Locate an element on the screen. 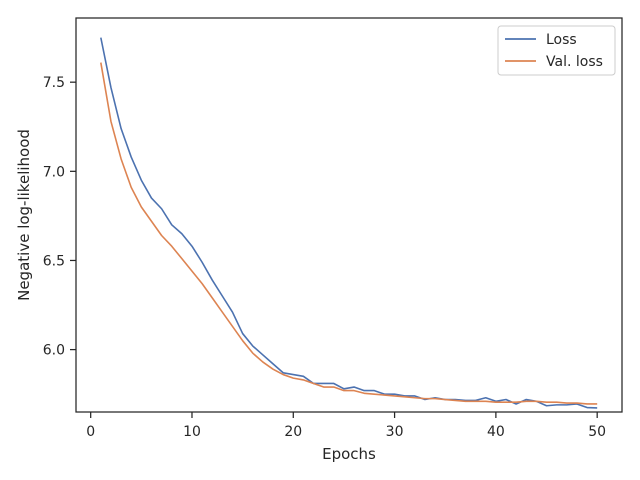 This screenshot has width=640, height=480. legend-label-val-loss: Val. loss is located at coordinates (574, 62).